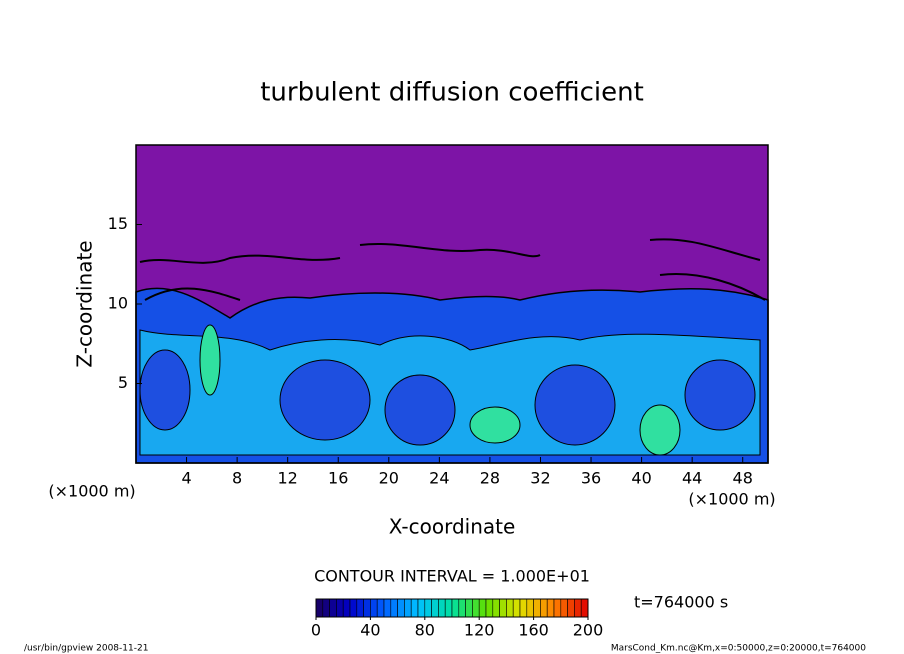 This screenshot has width=904, height=654. What do you see at coordinates (85, 303) in the screenshot?
I see `y-axis-title: Z-coordinate` at bounding box center [85, 303].